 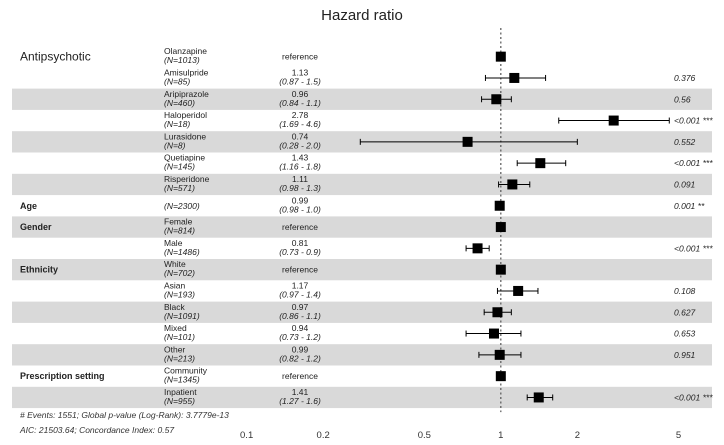 I want to click on level-label: Mixed, so click(x=175, y=328).